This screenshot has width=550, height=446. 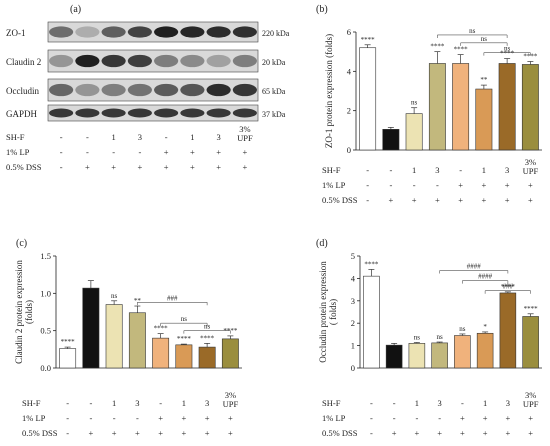 I want to click on significance-label: **, so click(x=484, y=80).